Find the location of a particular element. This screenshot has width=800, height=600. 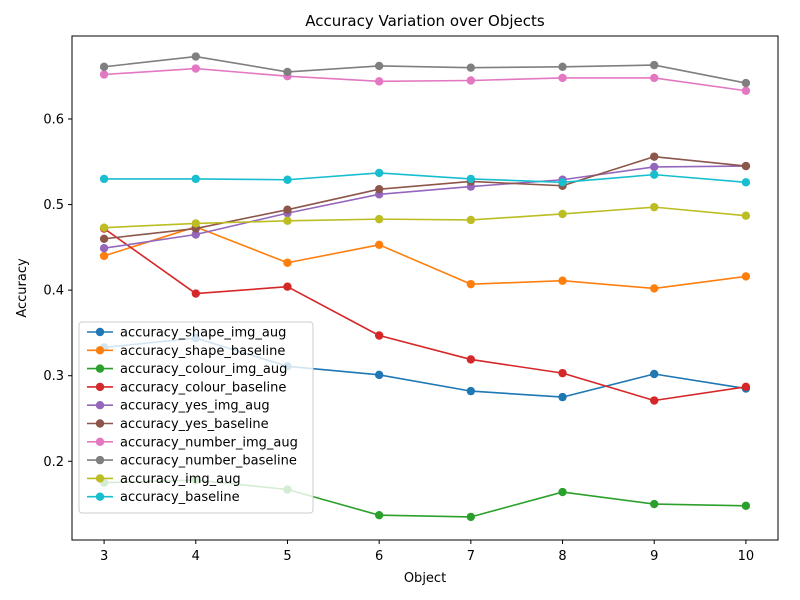

legend-box is located at coordinates (196, 417).